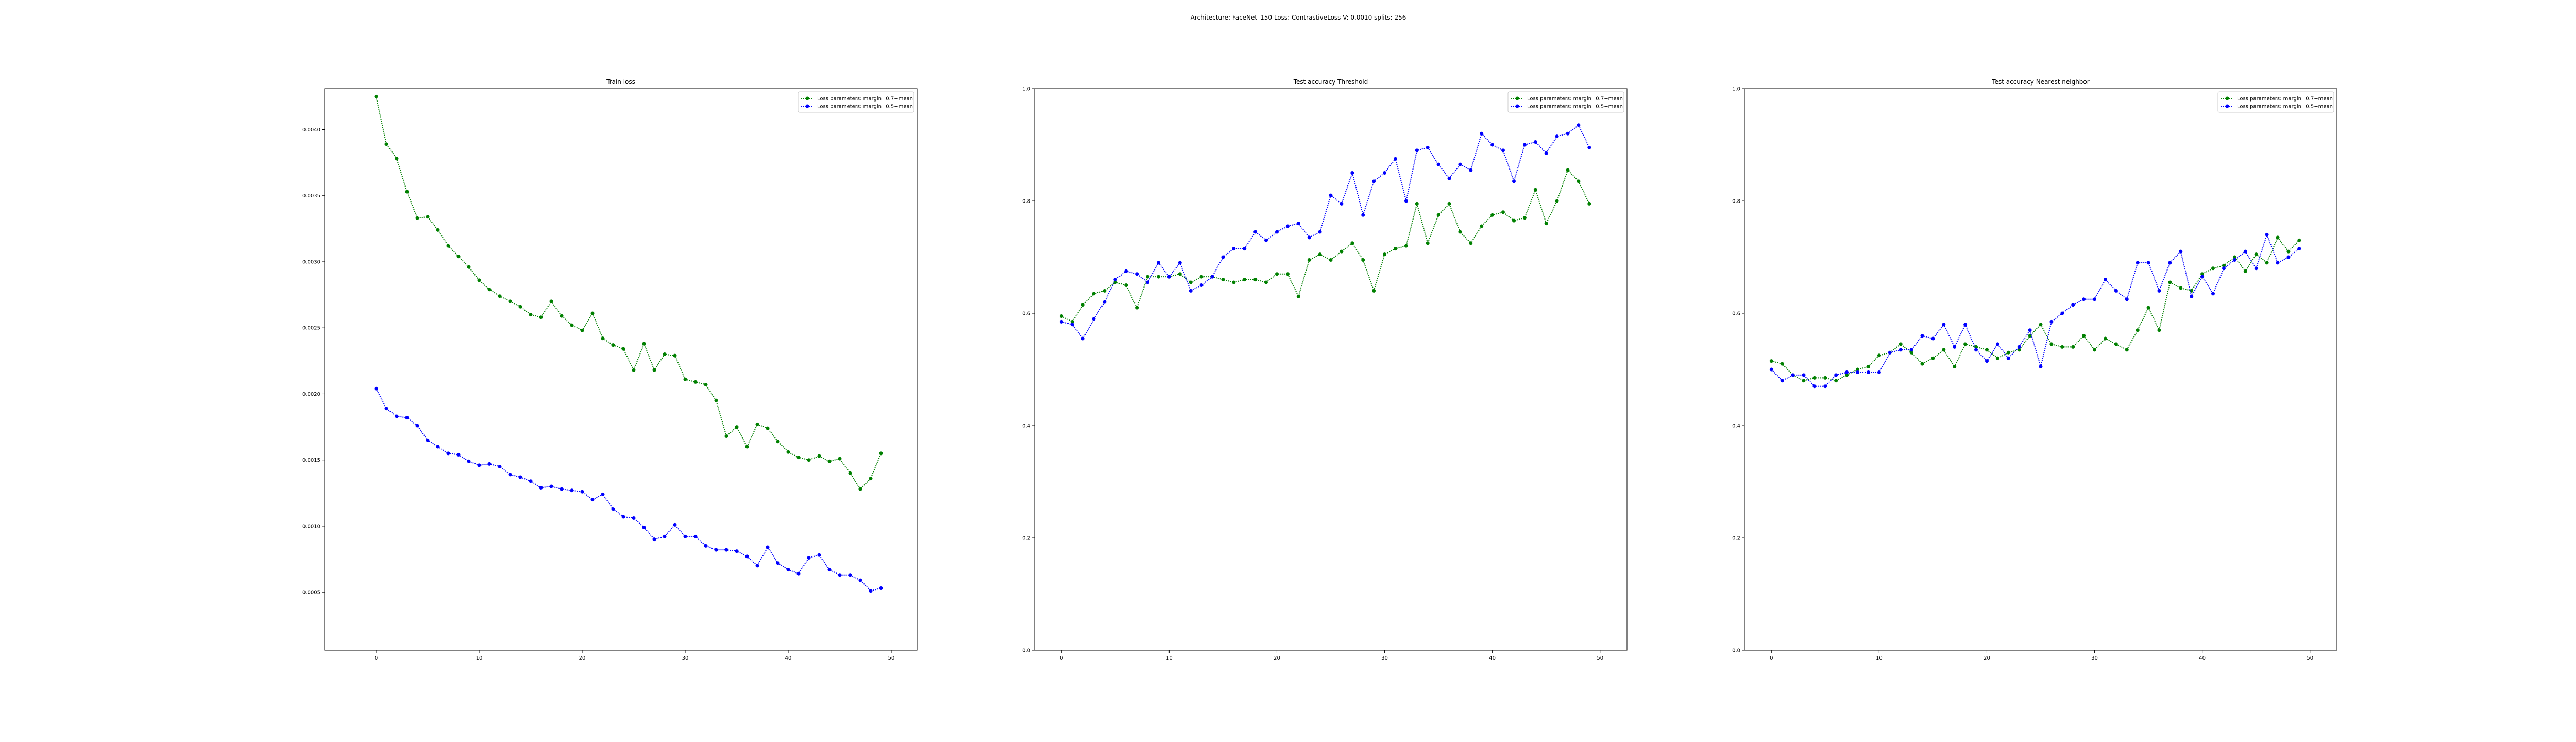 The image size is (2576, 742). I want to click on y-tick-label: 0.0040, so click(311, 130).